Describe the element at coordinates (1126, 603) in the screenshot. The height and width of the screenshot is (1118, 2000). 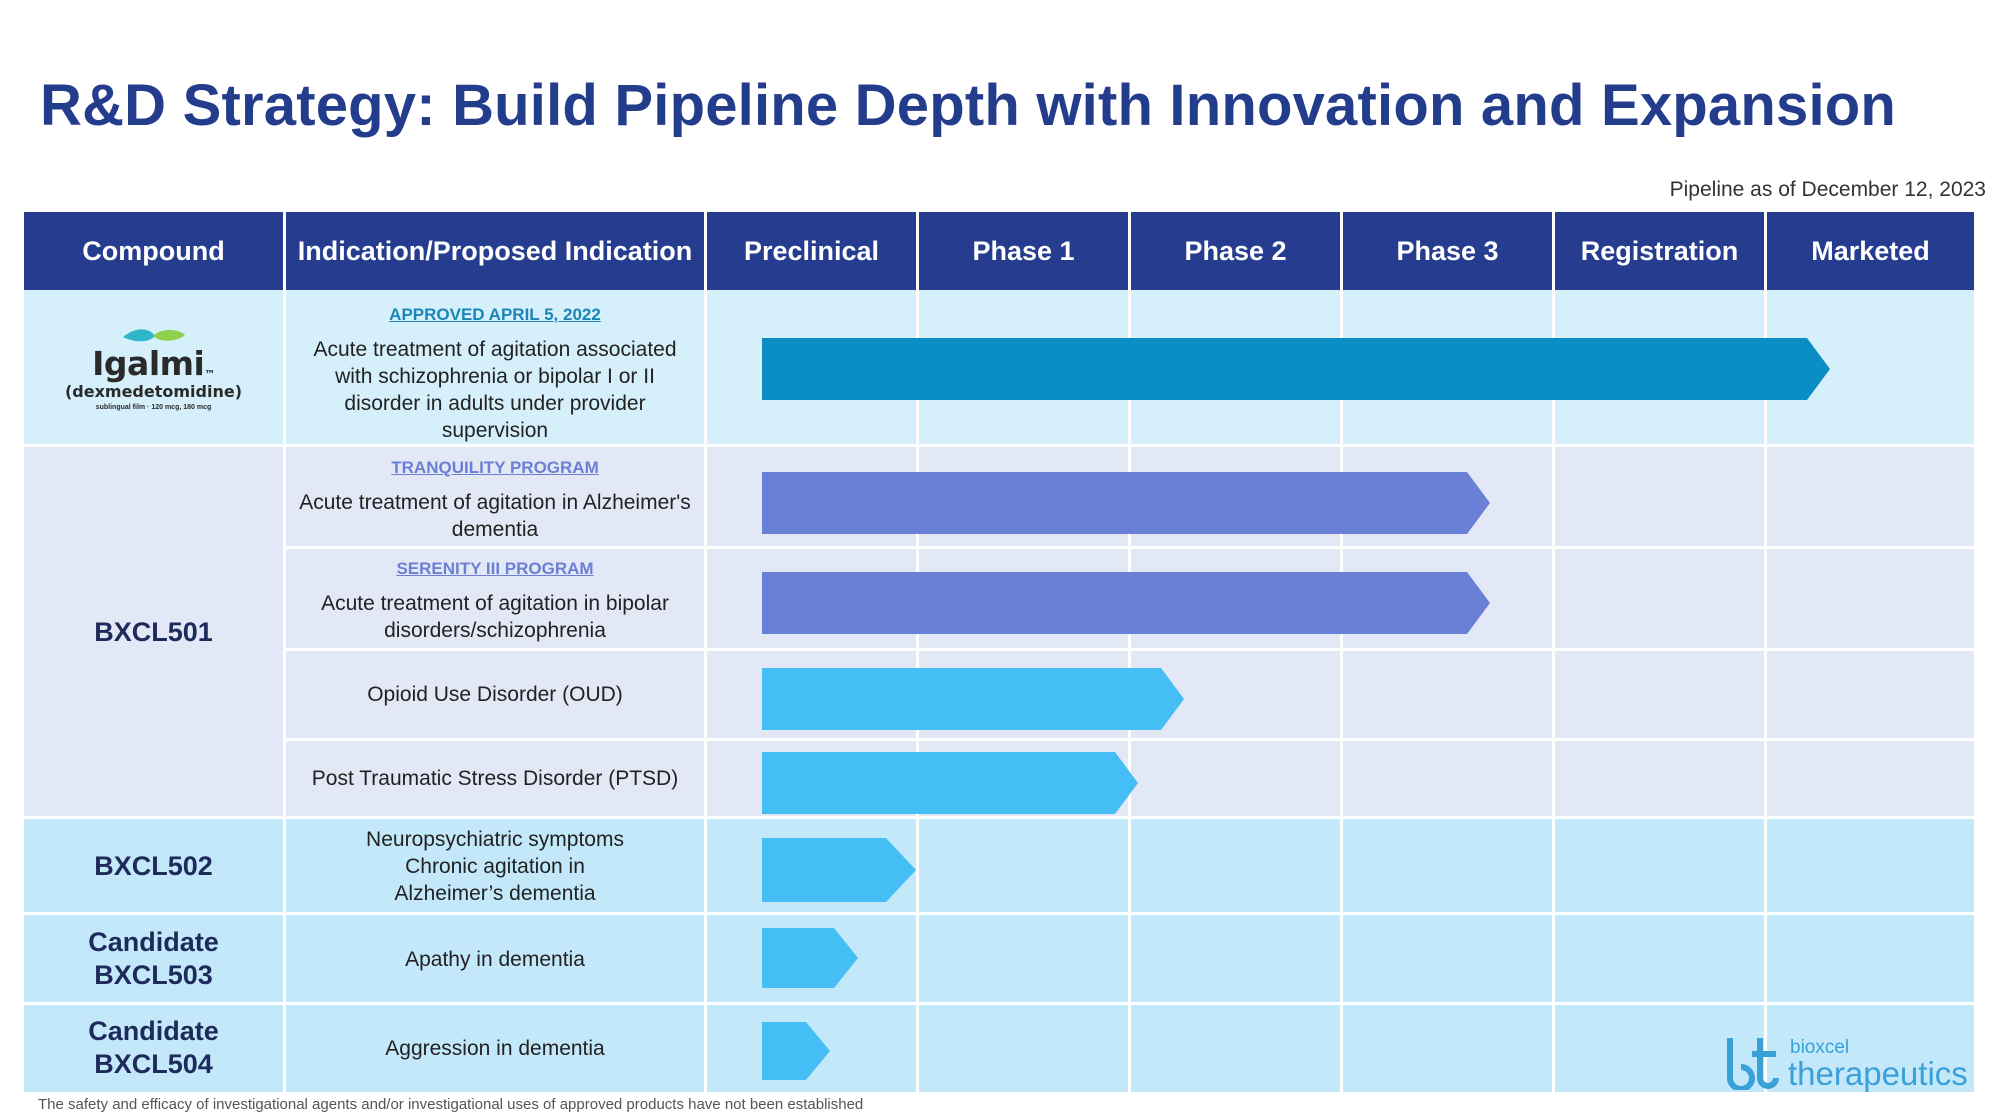
I see `progress-arrow-serenity` at that location.